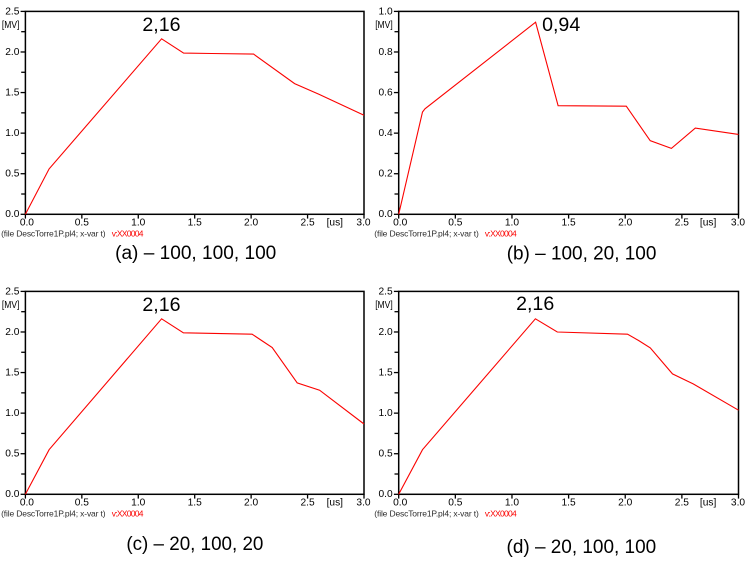  Describe the element at coordinates (561, 25) in the screenshot. I see `svg-text: 0,94` at that location.